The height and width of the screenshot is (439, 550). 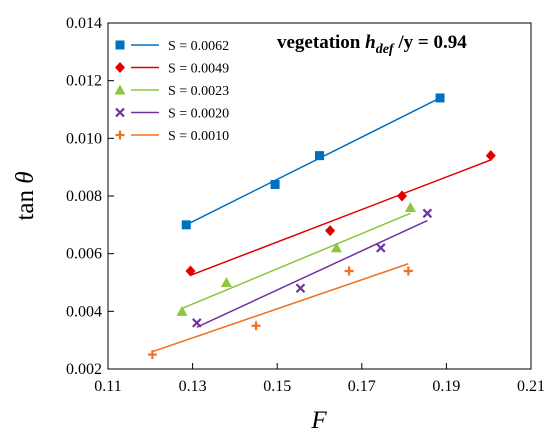 What do you see at coordinates (531, 386) in the screenshot?
I see `x-tick-label: 0.21` at bounding box center [531, 386].